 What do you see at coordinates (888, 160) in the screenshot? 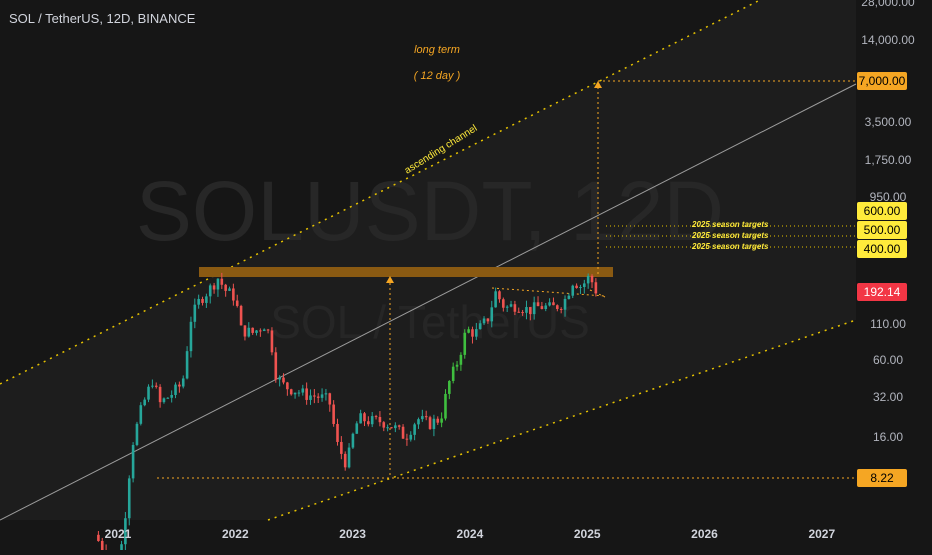
I see `price-tick-label: 1,750.00` at bounding box center [888, 160].